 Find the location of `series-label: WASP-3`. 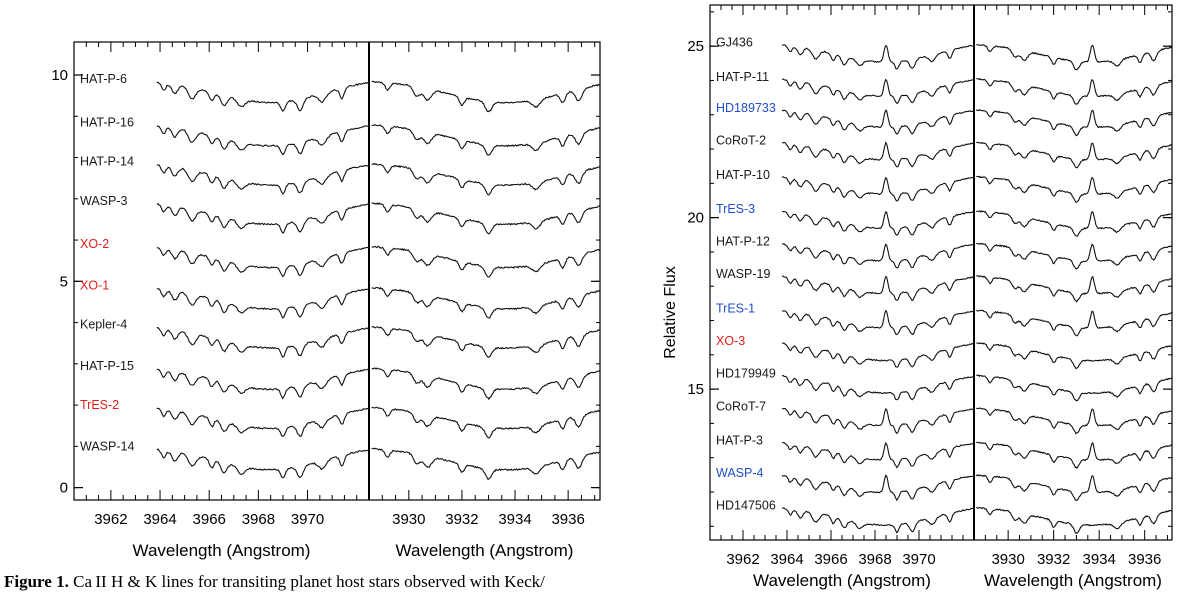

series-label: WASP-3 is located at coordinates (104, 201).